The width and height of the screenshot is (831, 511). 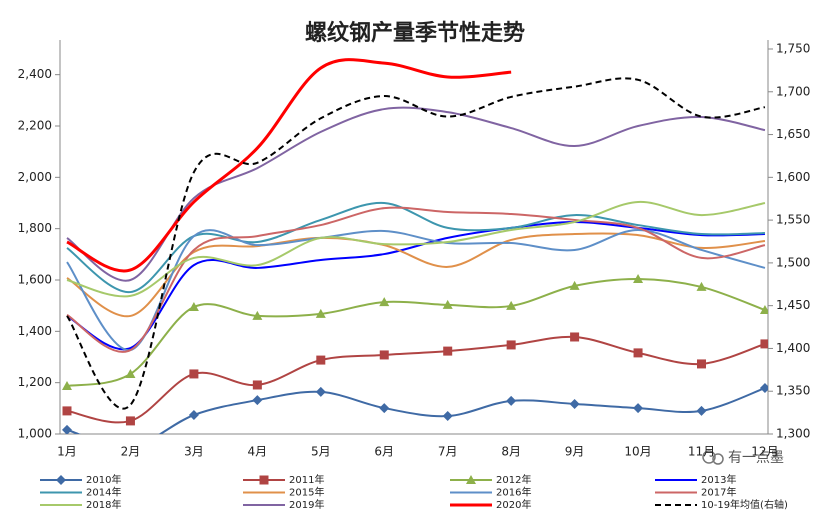 What do you see at coordinates (35, 74) in the screenshot?
I see `y-tick-label: 2,400` at bounding box center [35, 74].